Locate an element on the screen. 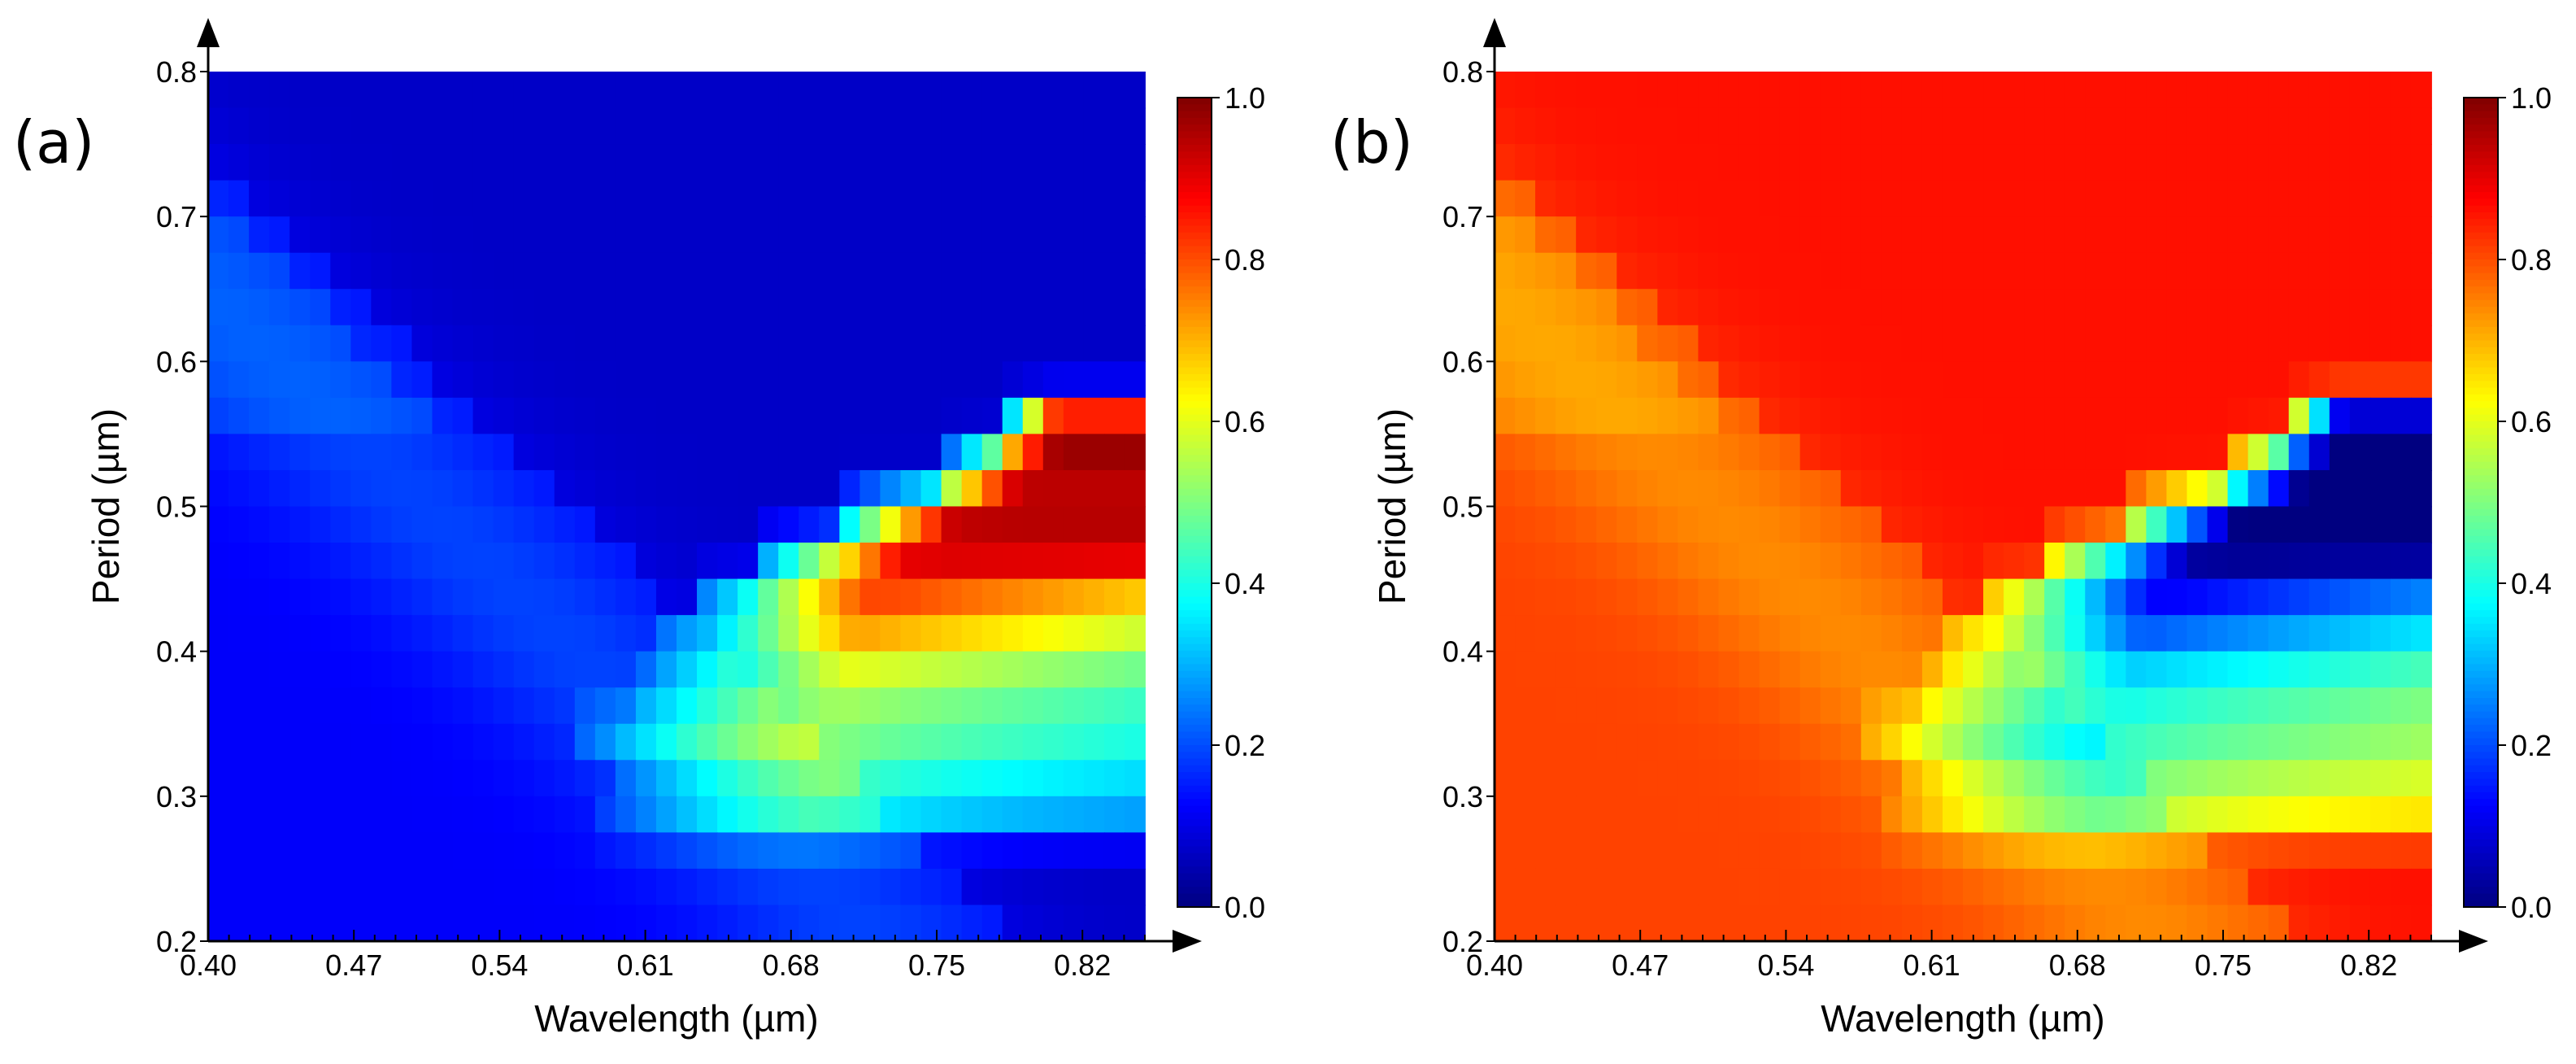 The image size is (2576, 1064). x-tick-label: 0.68 is located at coordinates (2078, 965).